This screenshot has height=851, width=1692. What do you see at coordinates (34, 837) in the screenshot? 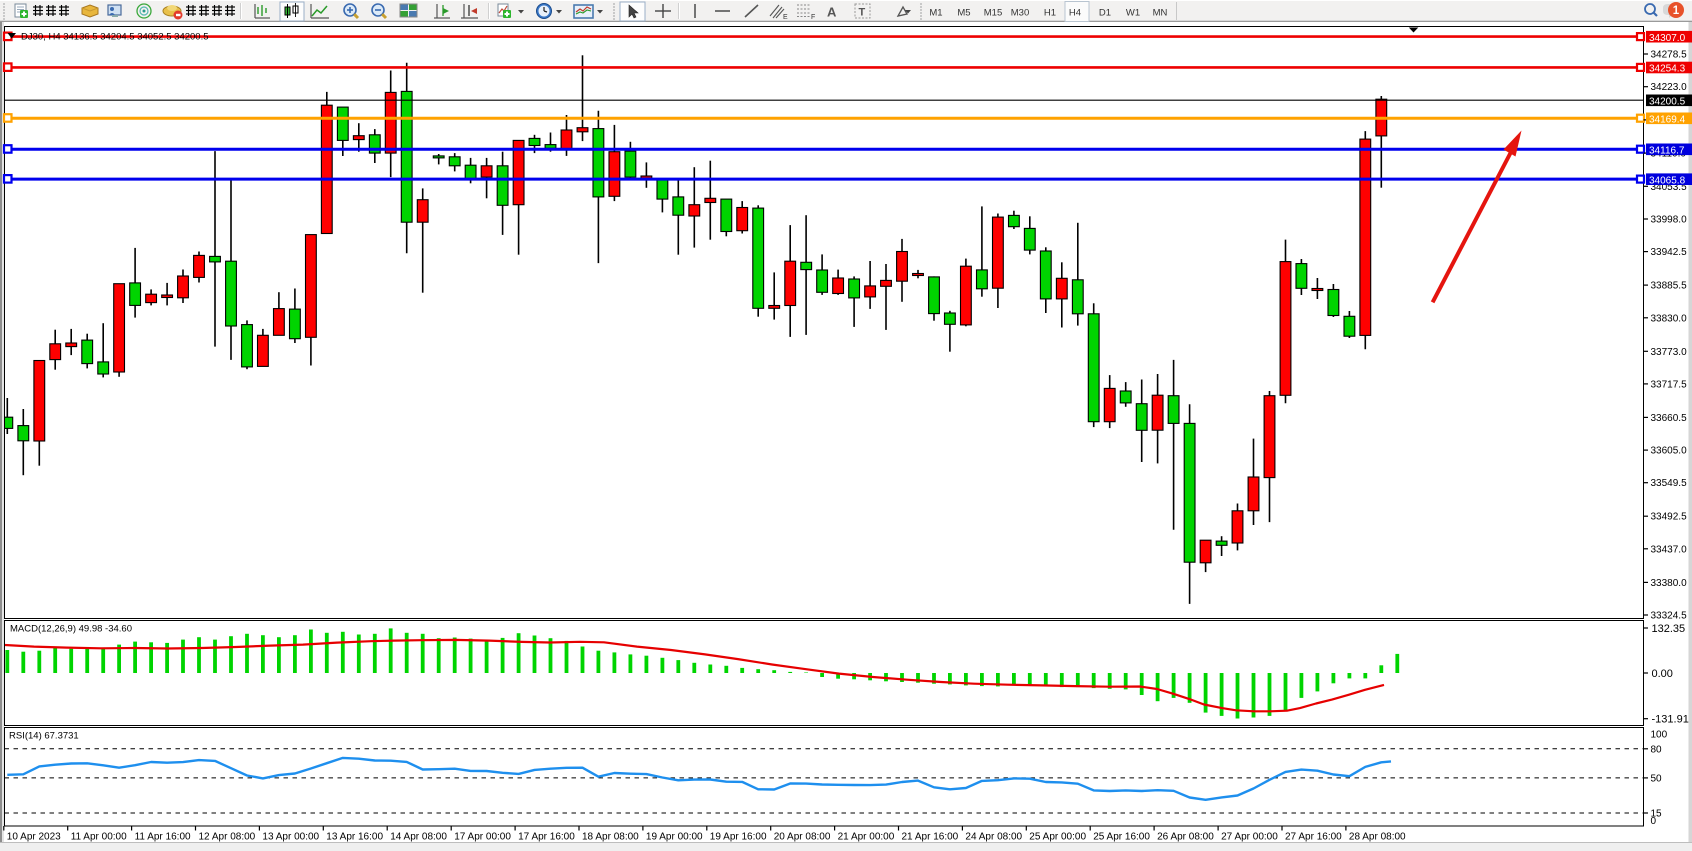
I see `svg-text: 10 Apr 2023` at bounding box center [34, 837].